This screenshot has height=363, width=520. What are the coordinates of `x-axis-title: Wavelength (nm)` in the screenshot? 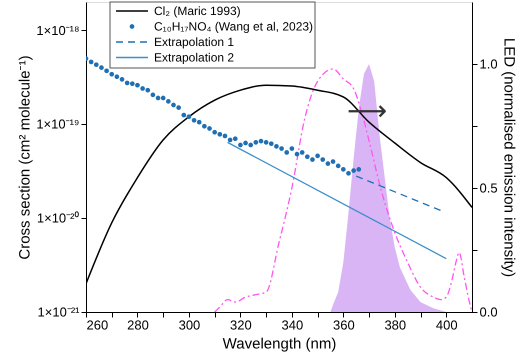 It's located at (279, 344).